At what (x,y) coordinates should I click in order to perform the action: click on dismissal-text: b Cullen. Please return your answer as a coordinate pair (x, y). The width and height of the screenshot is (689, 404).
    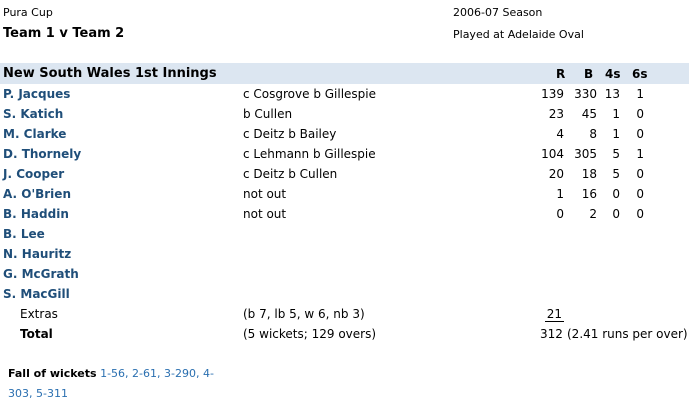
    Looking at the image, I should click on (268, 114).